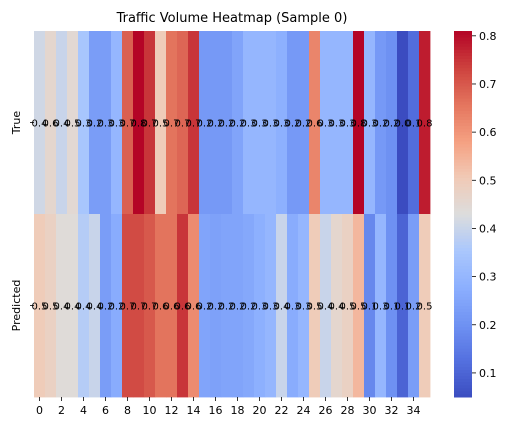  Describe the element at coordinates (370, 307) in the screenshot. I see `cell-annotation: 0.1` at that location.